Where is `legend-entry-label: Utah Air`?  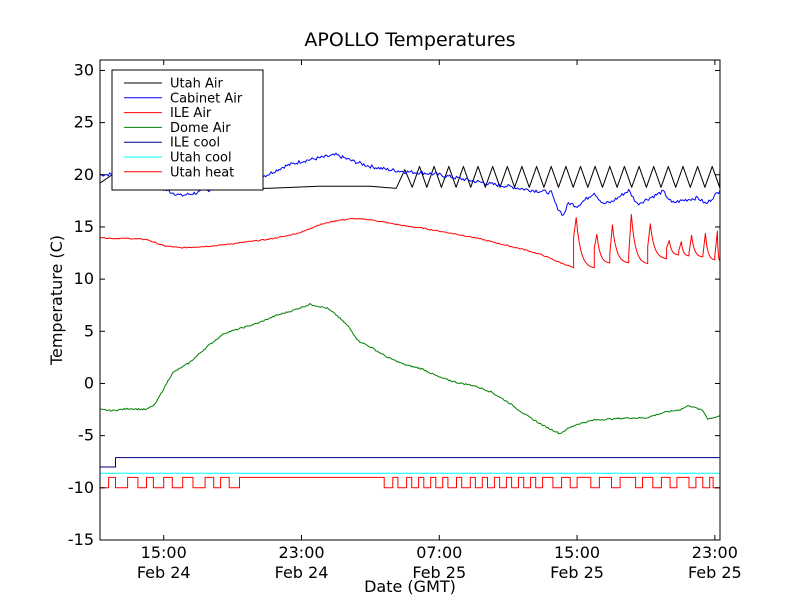
legend-entry-label: Utah Air is located at coordinates (196, 84).